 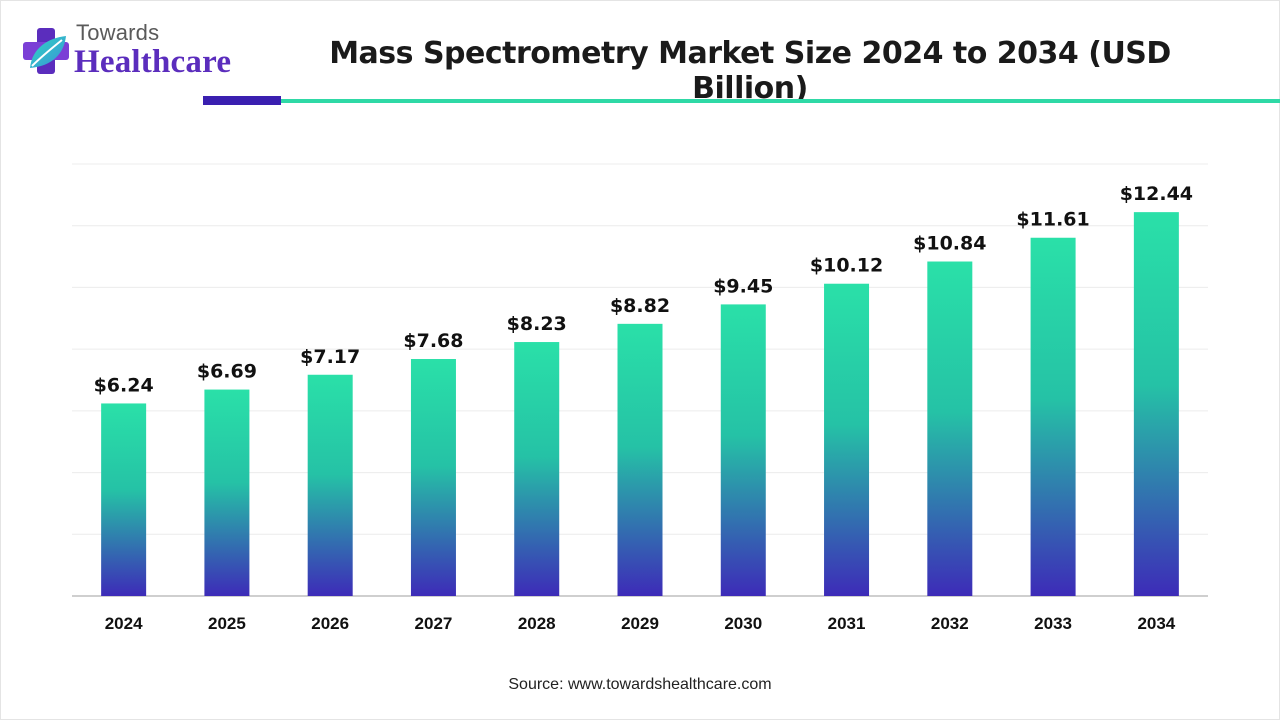 I want to click on value-label-2027: $7.68, so click(x=433, y=341).